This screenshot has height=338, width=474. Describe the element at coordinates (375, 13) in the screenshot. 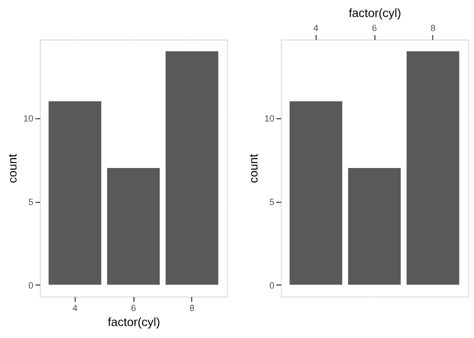

I see `x2-axis-title: factor(cyl)` at that location.